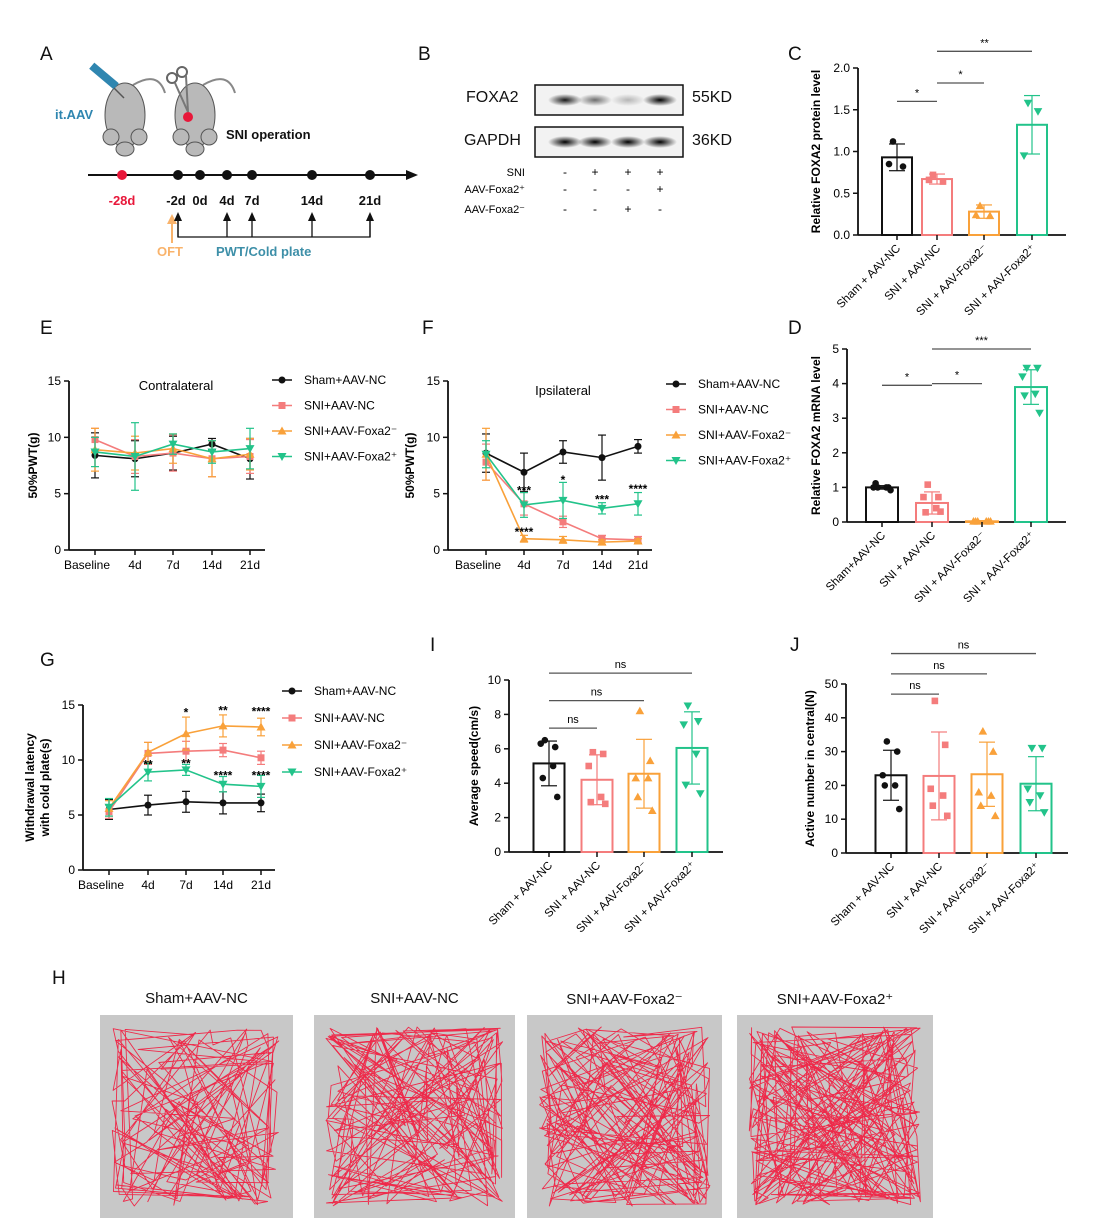 This screenshot has height=1232, width=1103. What do you see at coordinates (574, 150) in the screenshot?
I see `western-blot: SNI - + + + AAV-Foxa2⁺ - - - + AAV-Foxa2⁻ - - + -` at bounding box center [574, 150].